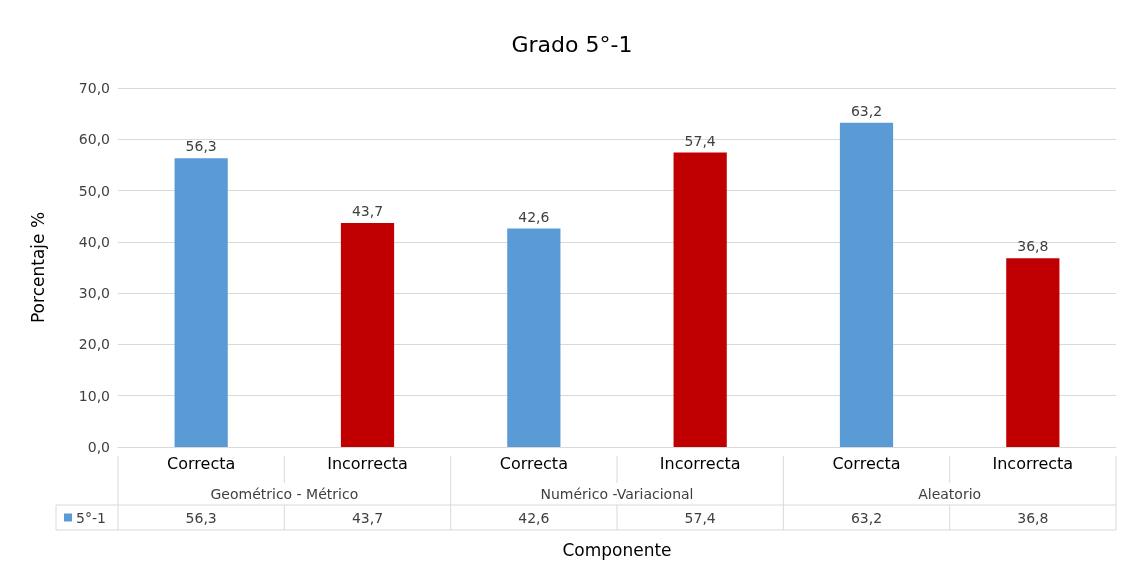  Describe the element at coordinates (94, 395) in the screenshot. I see `y-tick-label: 10,0` at that location.